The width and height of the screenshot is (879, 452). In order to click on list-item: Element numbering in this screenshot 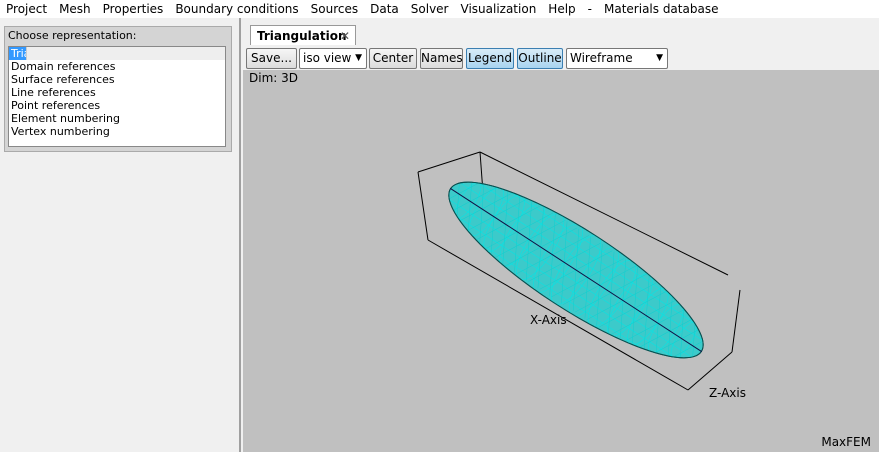, I will do `click(65, 118)`.